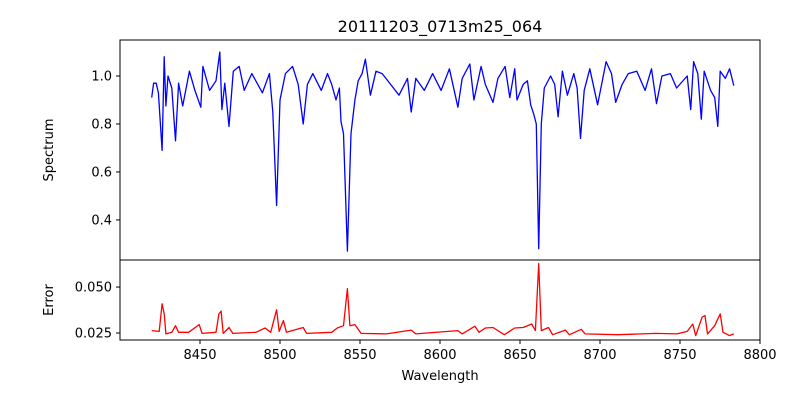 Image resolution: width=800 pixels, height=404 pixels. I want to click on error-y-tick-label: 0.050, so click(93, 288).